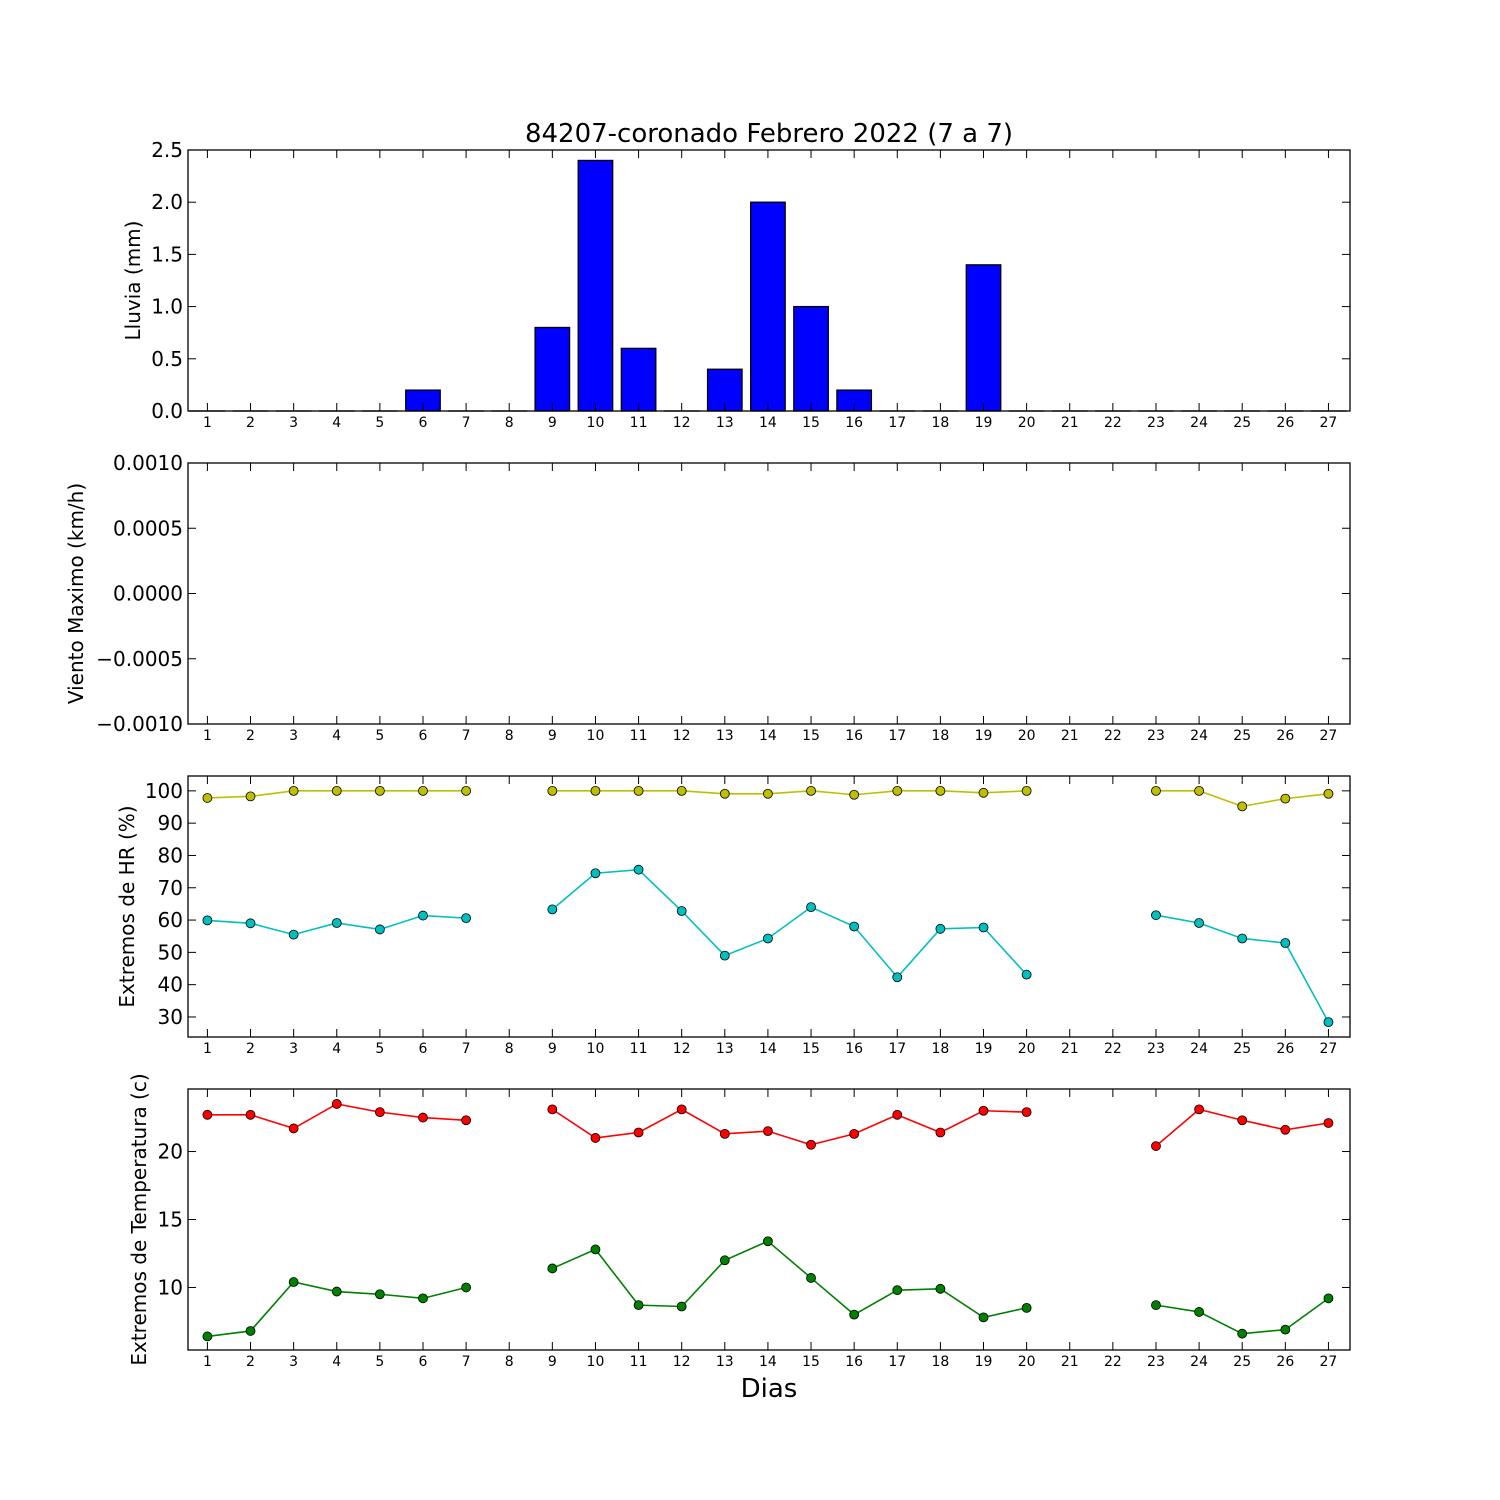 Image resolution: width=1500 pixels, height=1500 pixels. Describe the element at coordinates (769, 134) in the screenshot. I see `figure-title: 84207-coronado Febrero 2022 (7 a 7)` at that location.